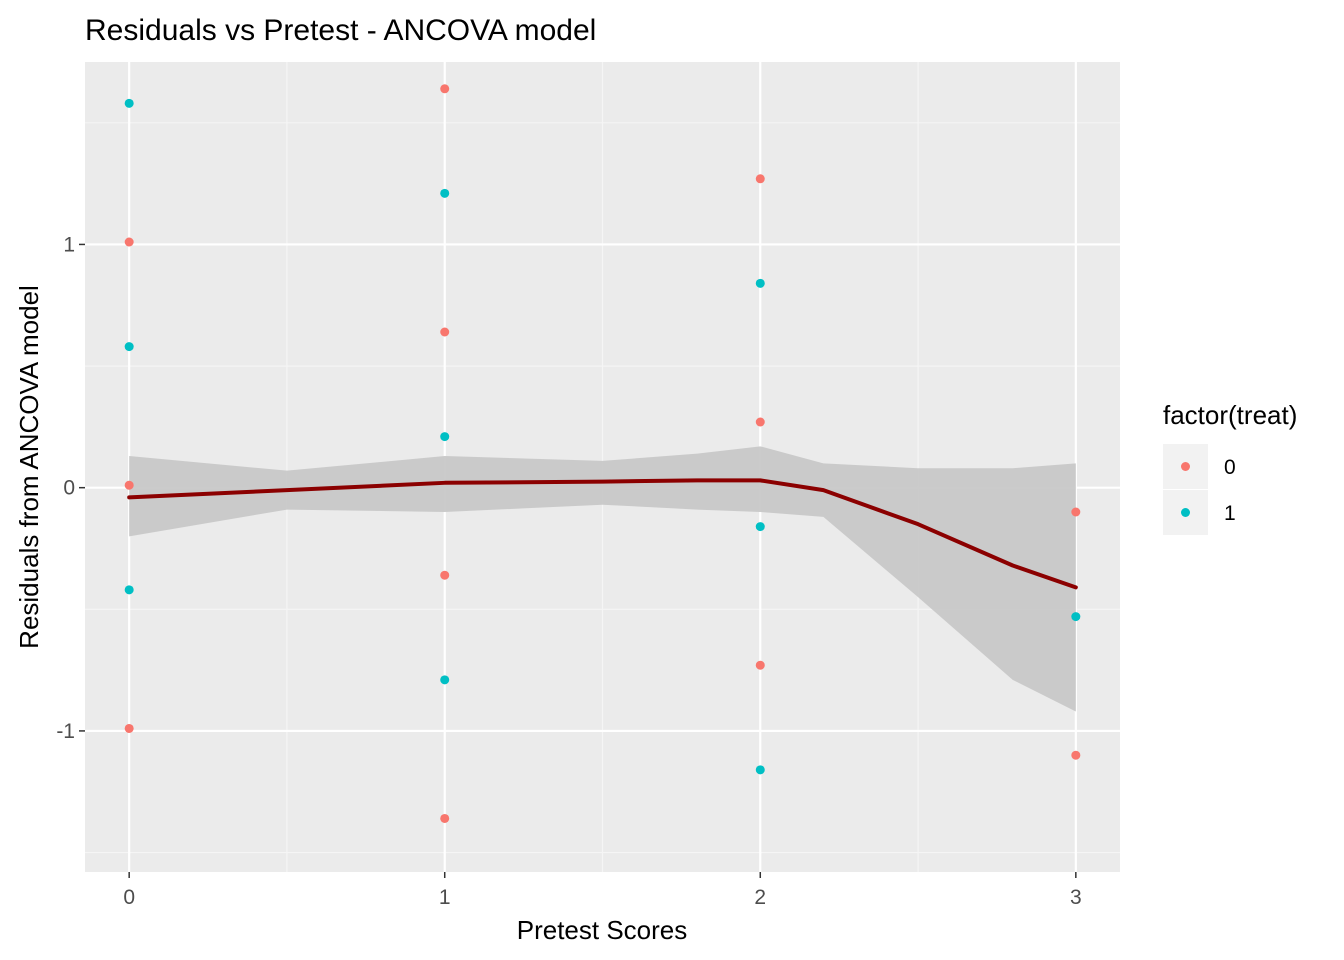 The width and height of the screenshot is (1344, 960). What do you see at coordinates (602, 890) in the screenshot?
I see `x-axis-ticks: 0 1 2 3` at bounding box center [602, 890].